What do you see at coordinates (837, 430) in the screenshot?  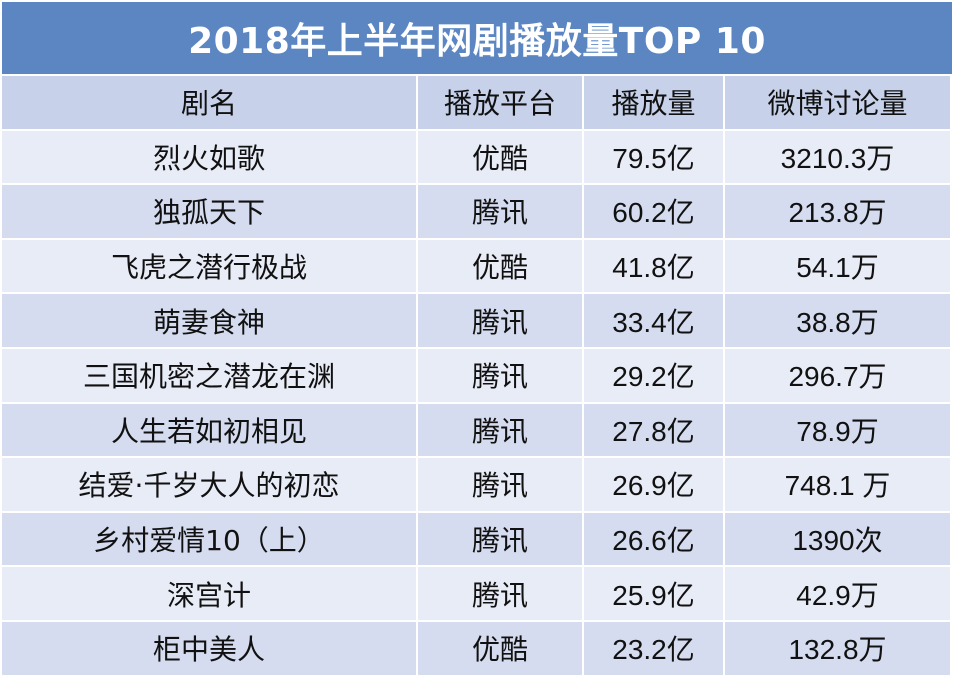 I see `weibo-count-cell: 78.9万` at bounding box center [837, 430].